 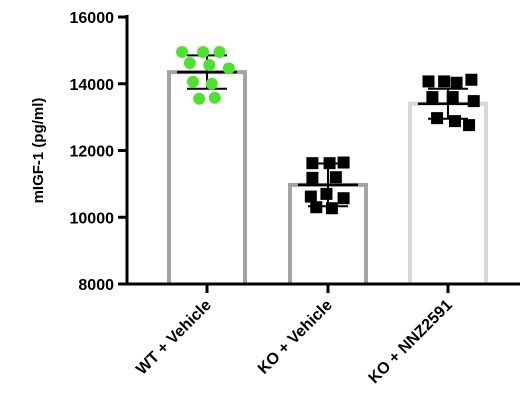 What do you see at coordinates (92, 218) in the screenshot?
I see `y-tick-label: 10000` at bounding box center [92, 218].